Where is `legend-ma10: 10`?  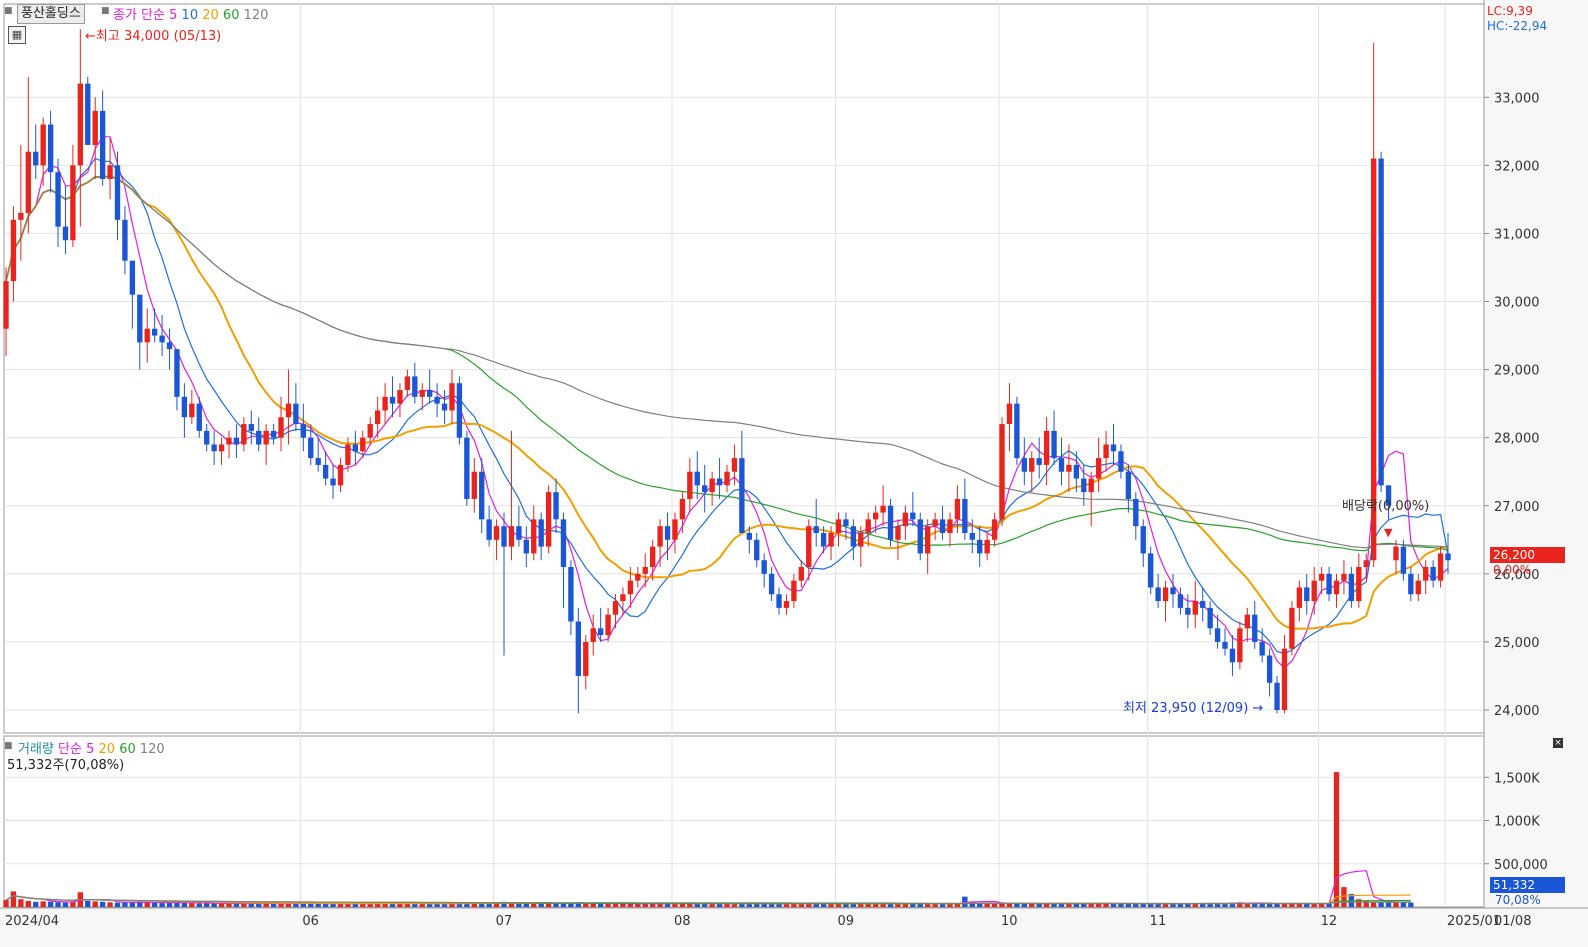
legend-ma10: 10 is located at coordinates (190, 15).